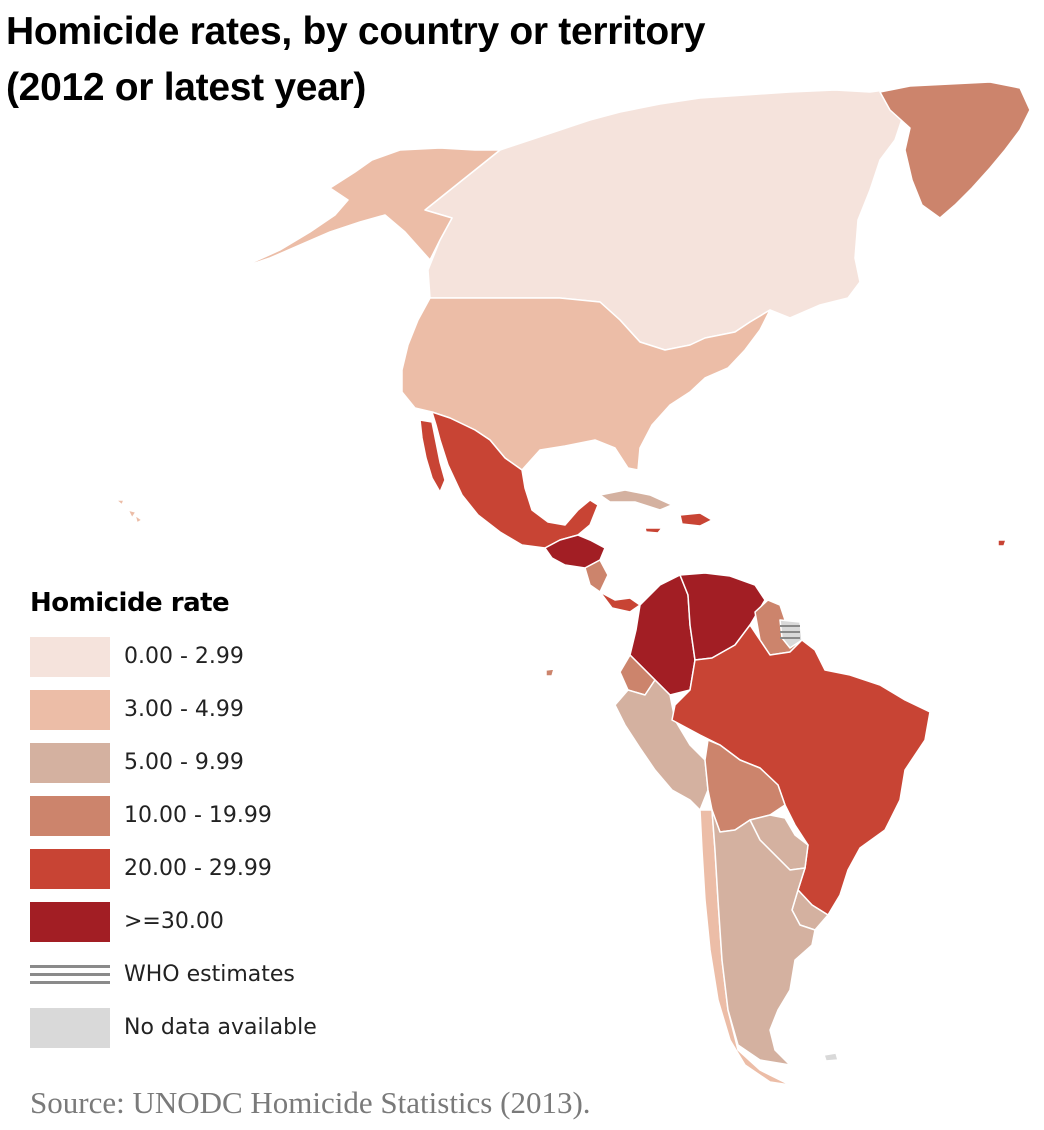 This screenshot has width=1044, height=1130. I want to click on legend-item: 3.00 - 4.99, so click(173, 709).